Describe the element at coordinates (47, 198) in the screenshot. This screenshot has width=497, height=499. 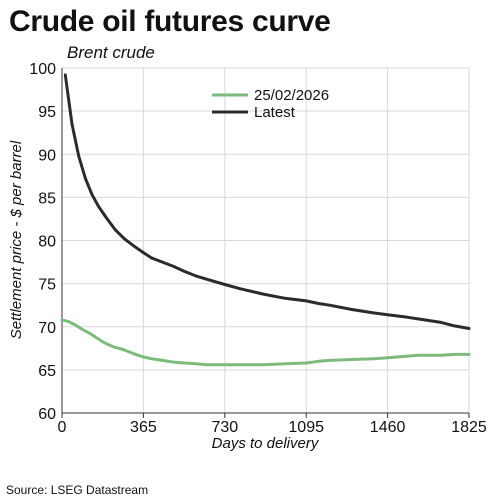
I see `y-tick-label: 85` at that location.